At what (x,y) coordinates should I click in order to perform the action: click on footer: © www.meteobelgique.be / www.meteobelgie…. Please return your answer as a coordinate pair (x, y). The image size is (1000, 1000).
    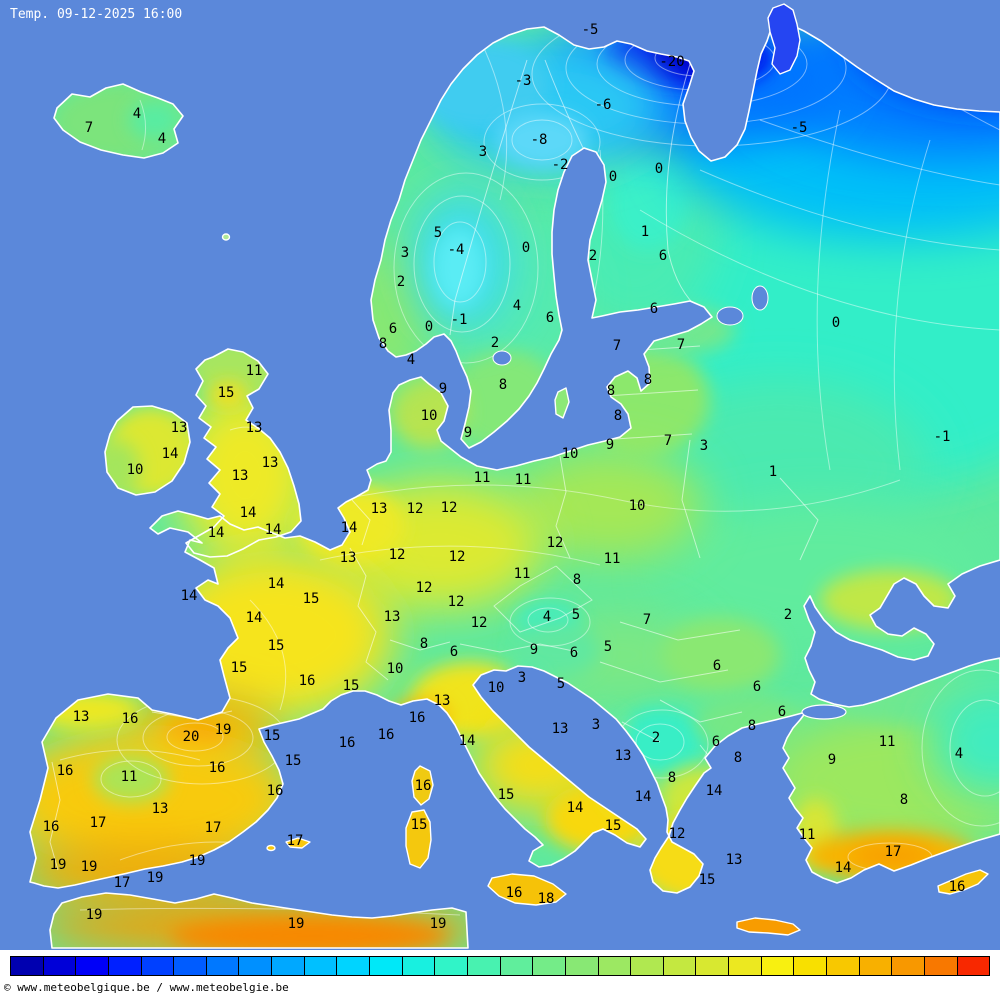
    Looking at the image, I should click on (500, 975).